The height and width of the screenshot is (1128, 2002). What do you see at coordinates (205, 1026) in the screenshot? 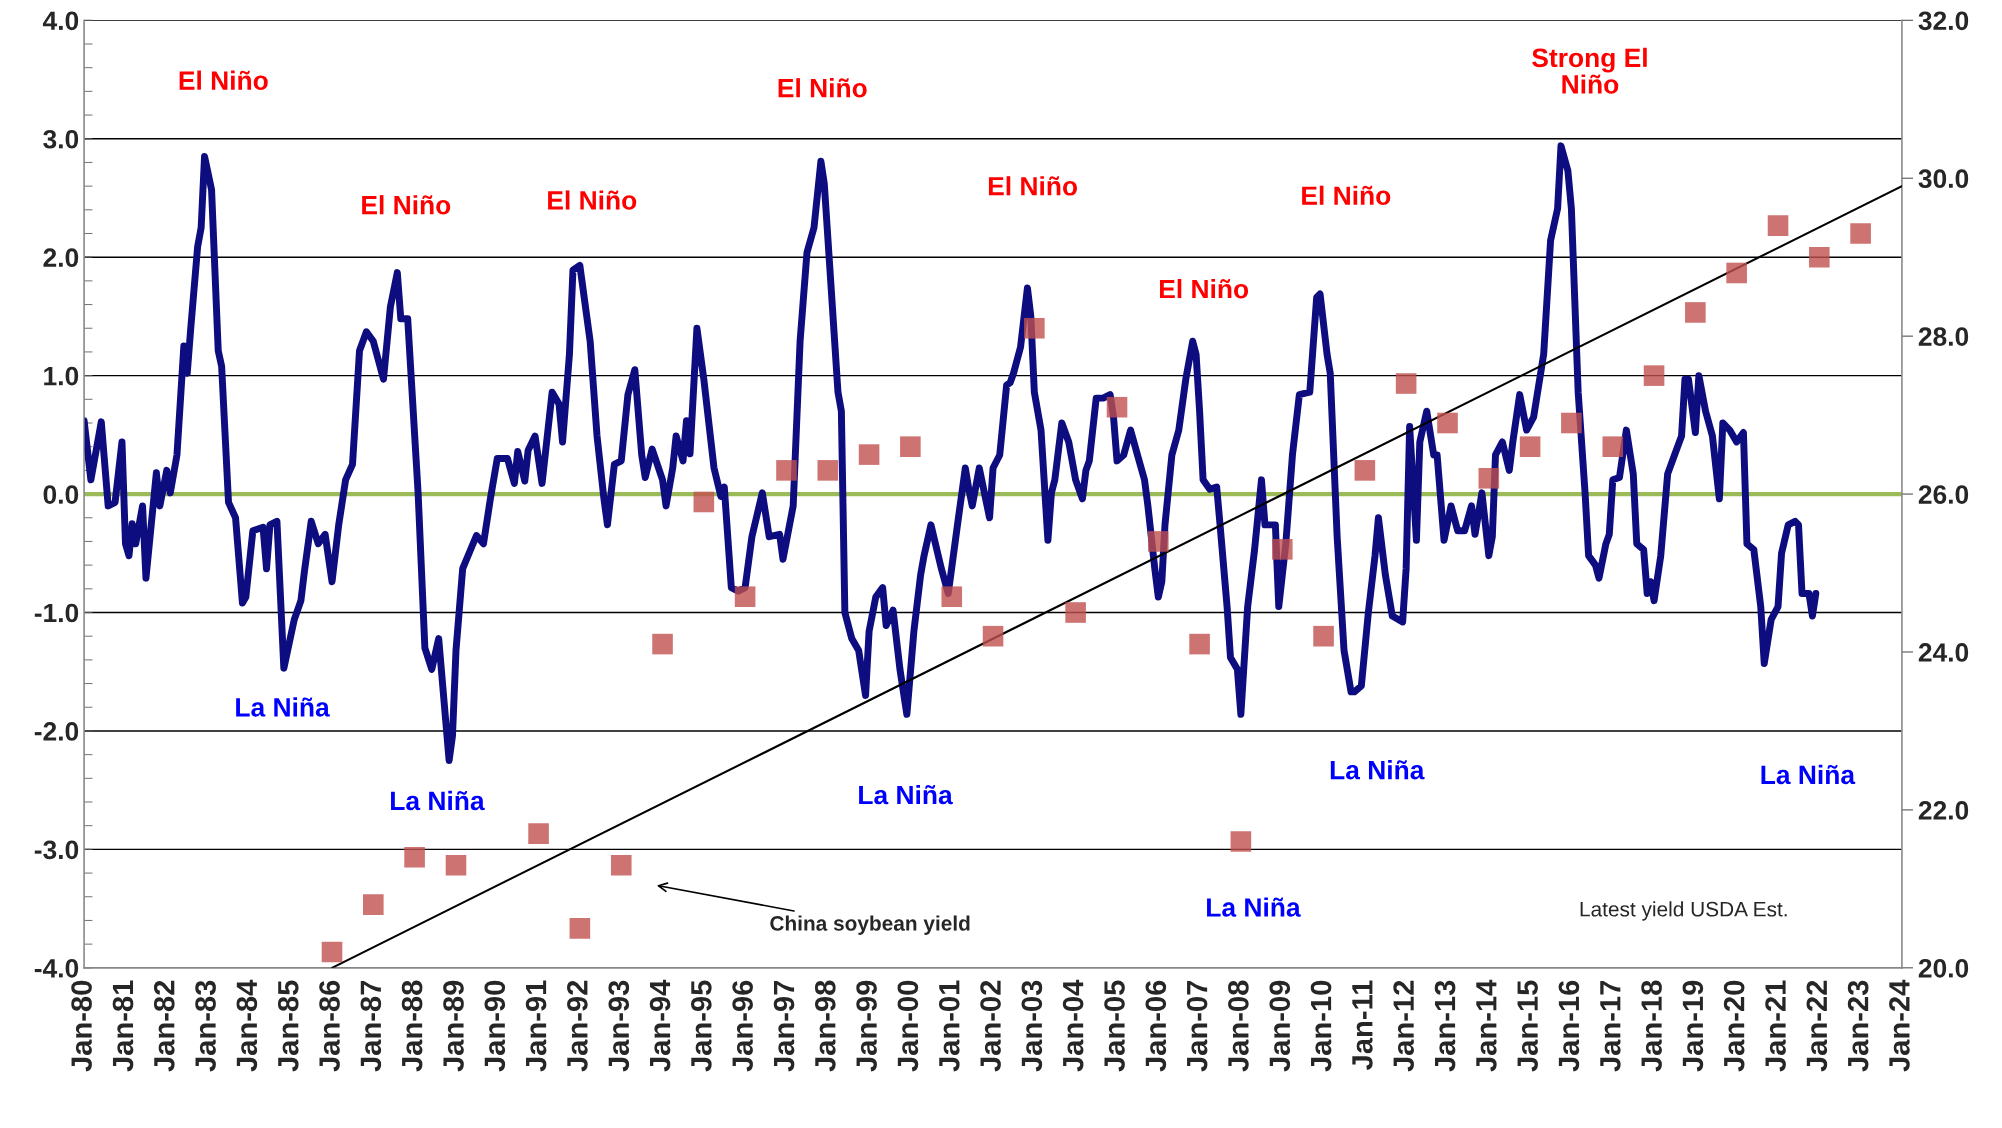
I see `x-tick-label: Jan-83` at bounding box center [205, 1026].